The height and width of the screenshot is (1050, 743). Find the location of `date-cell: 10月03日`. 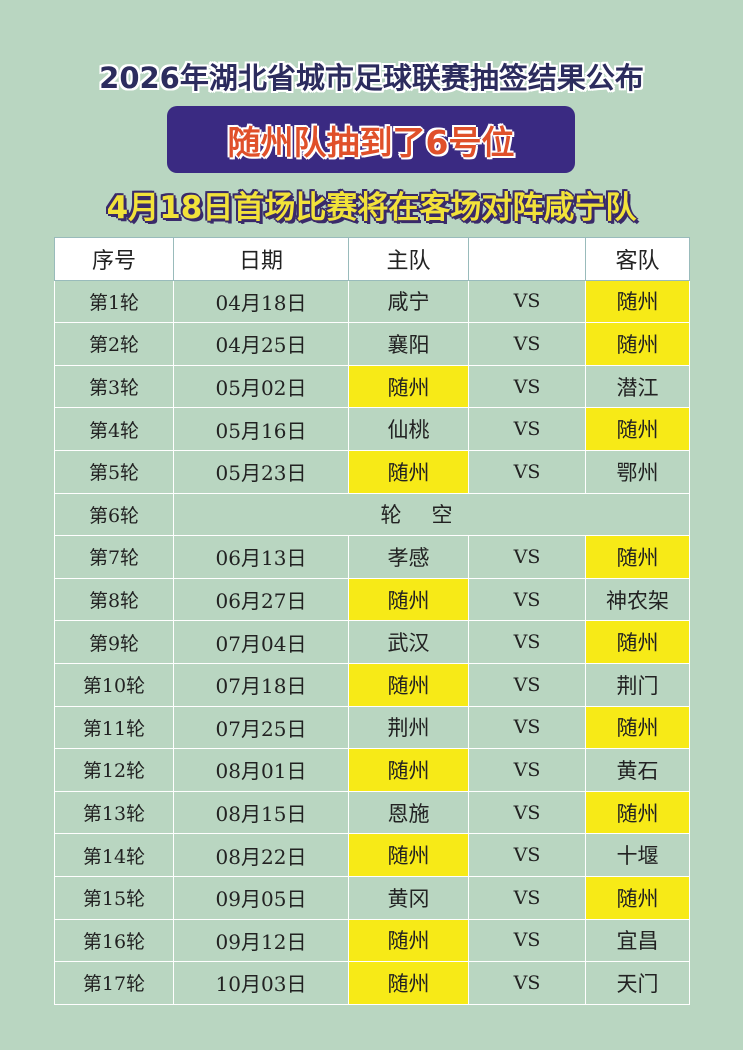

date-cell: 10月03日 is located at coordinates (261, 983).